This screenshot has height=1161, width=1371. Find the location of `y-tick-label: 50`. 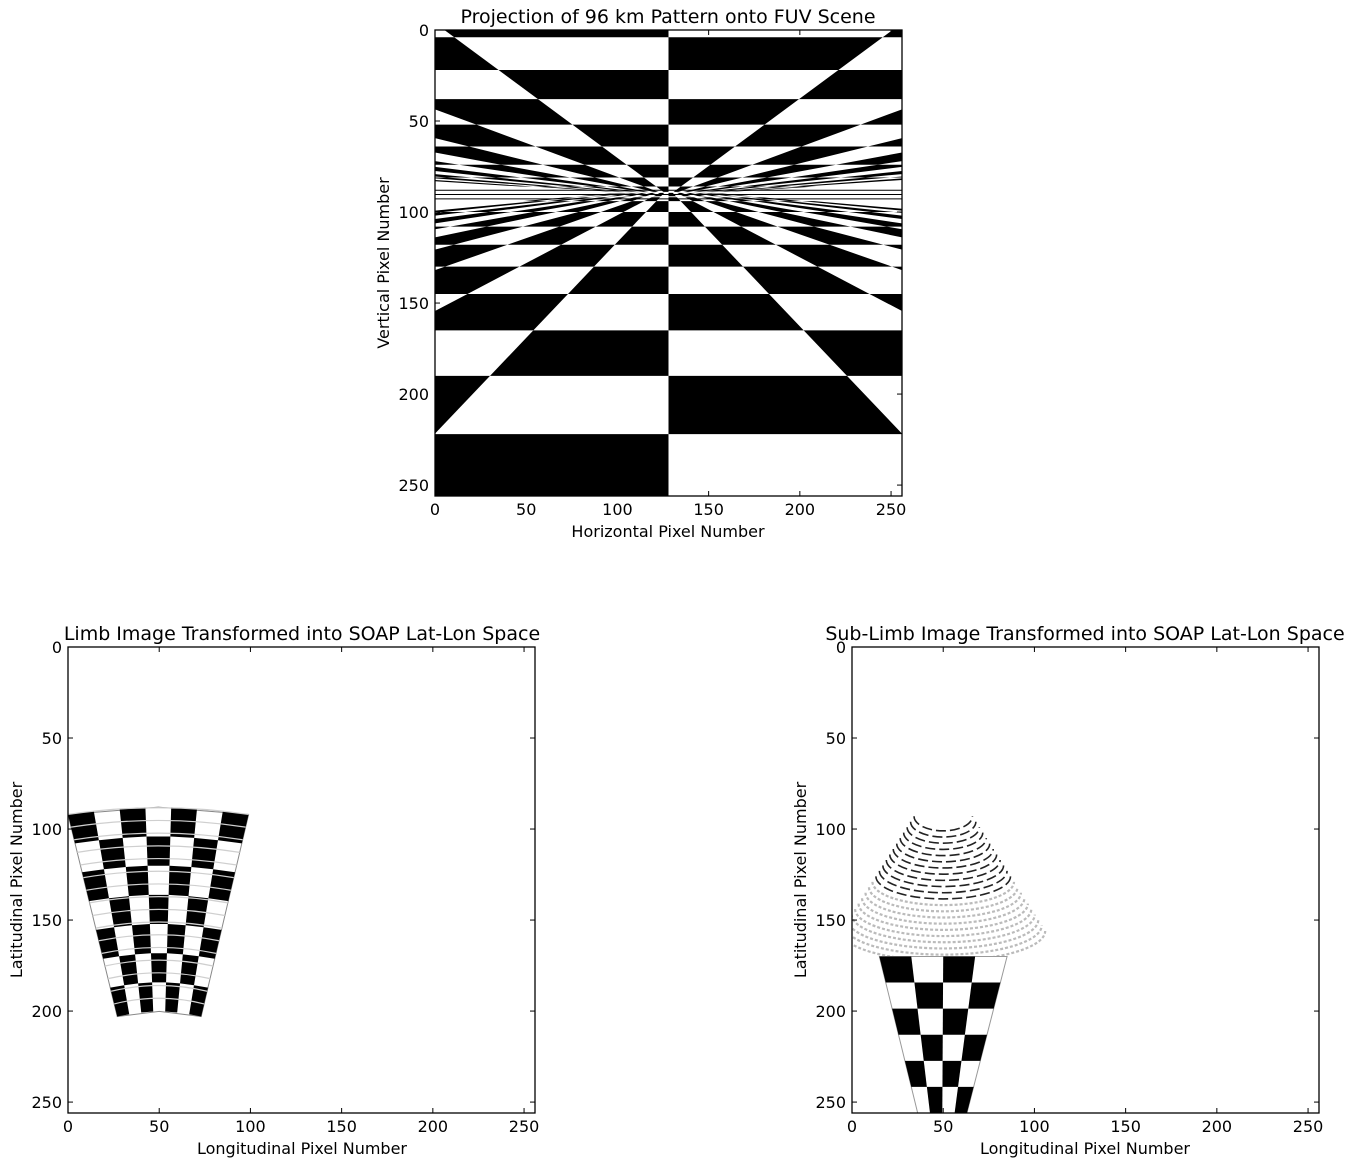

y-tick-label: 50 is located at coordinates (836, 738).